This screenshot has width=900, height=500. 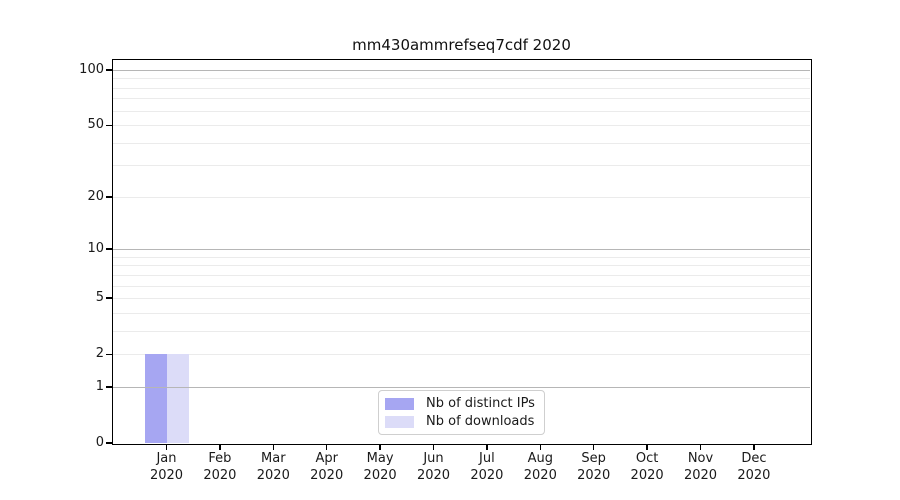 I want to click on y-tick-label: 5, so click(x=99, y=298).